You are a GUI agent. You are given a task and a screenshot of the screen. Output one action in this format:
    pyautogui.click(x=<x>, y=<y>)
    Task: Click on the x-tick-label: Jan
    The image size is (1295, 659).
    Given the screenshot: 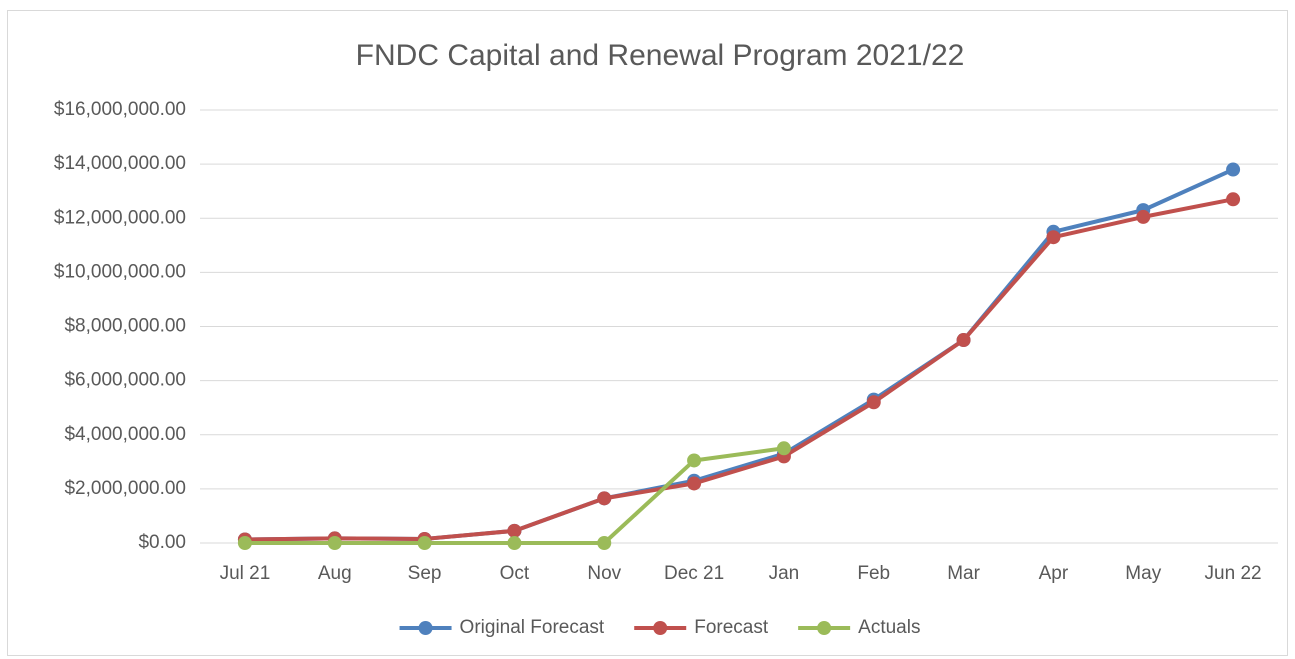 What is the action you would take?
    pyautogui.click(x=784, y=573)
    